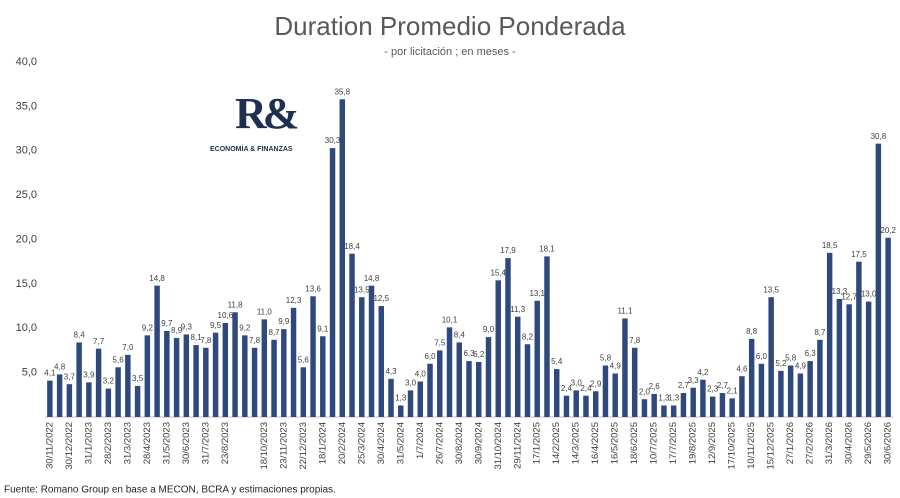 The width and height of the screenshot is (900, 498). Describe the element at coordinates (187, 327) in the screenshot. I see `value-label: 9,3` at that location.